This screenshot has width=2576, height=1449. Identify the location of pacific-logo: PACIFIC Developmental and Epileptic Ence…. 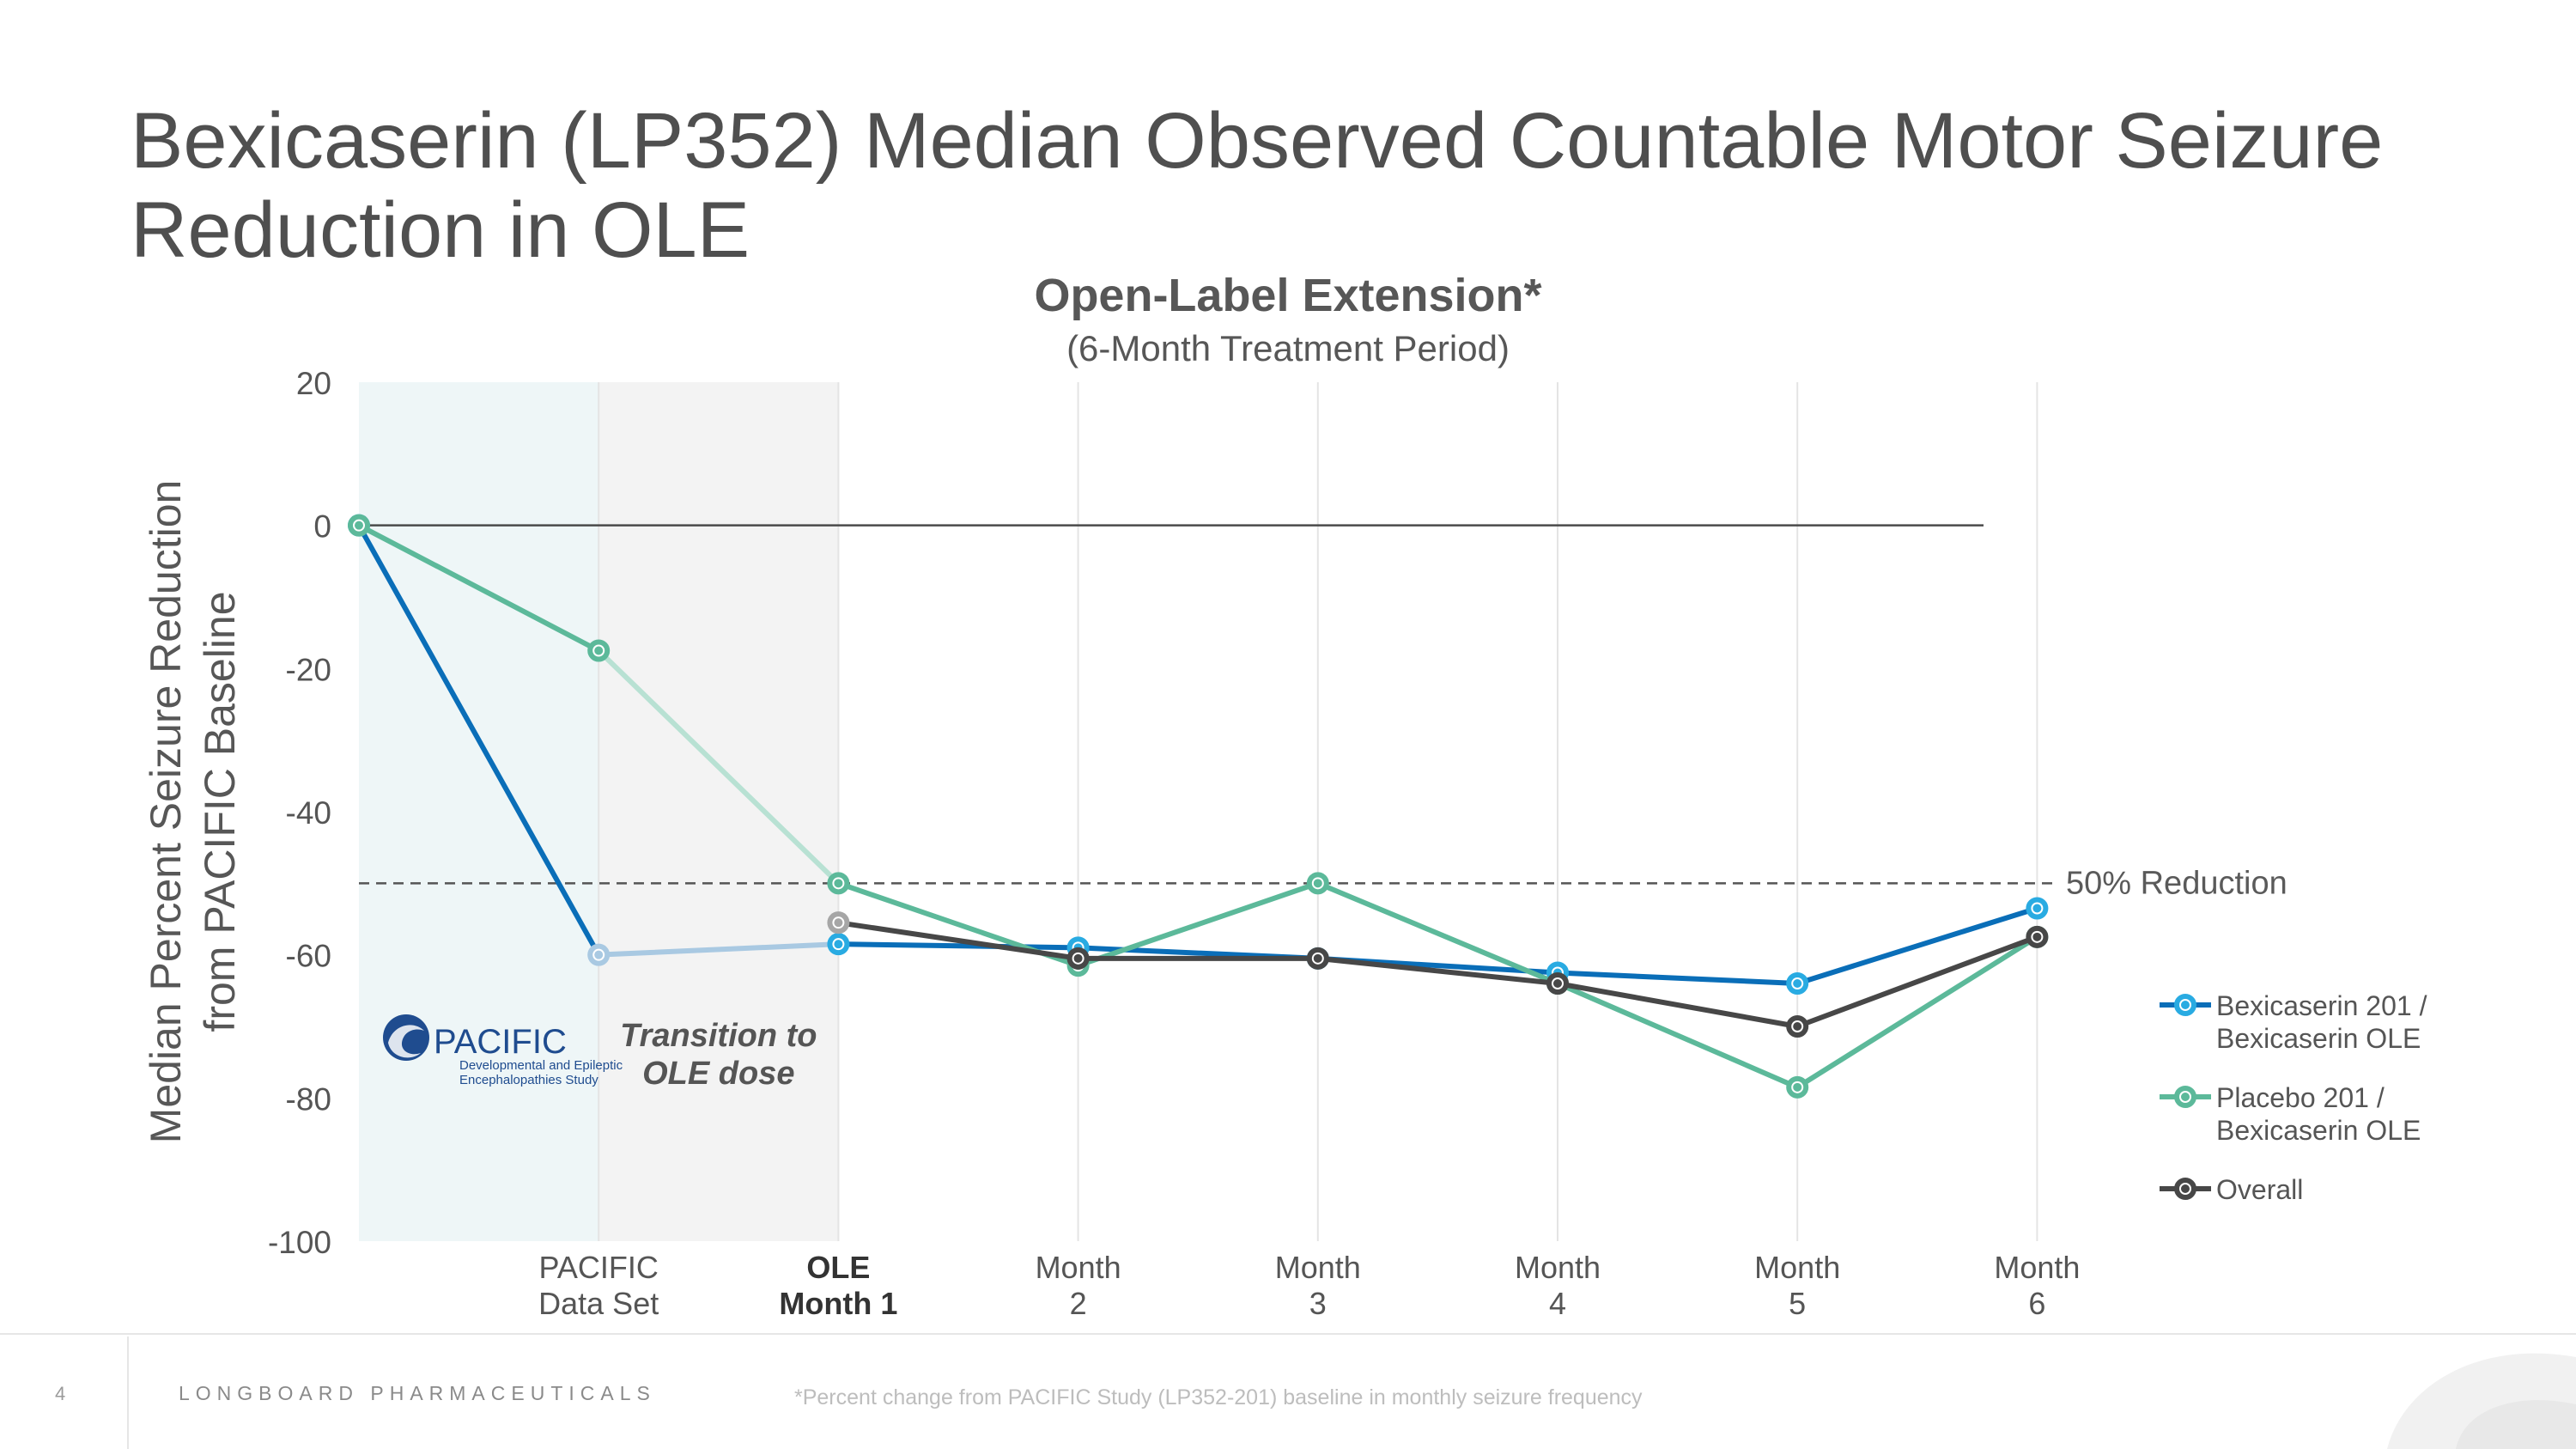
(503, 1050).